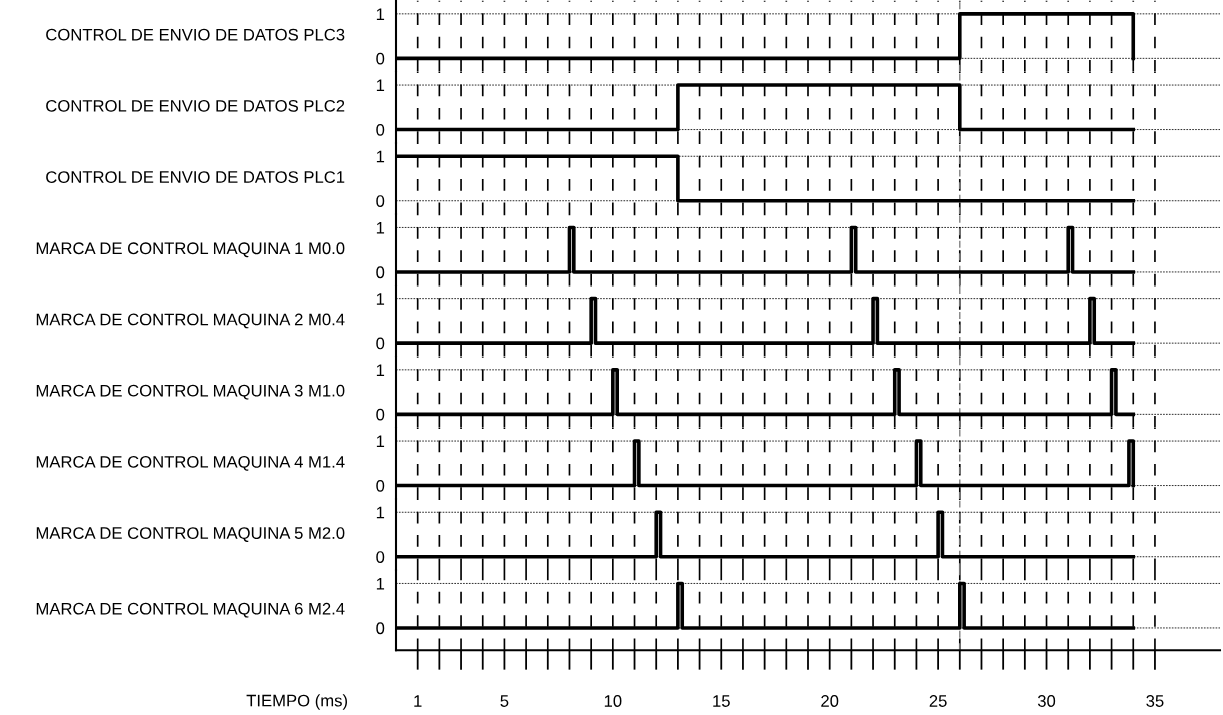 The height and width of the screenshot is (715, 1223). Describe the element at coordinates (195, 34) in the screenshot. I see `y-axis-title: CONTROL DE ENVIO DE DATOS PLC3` at that location.